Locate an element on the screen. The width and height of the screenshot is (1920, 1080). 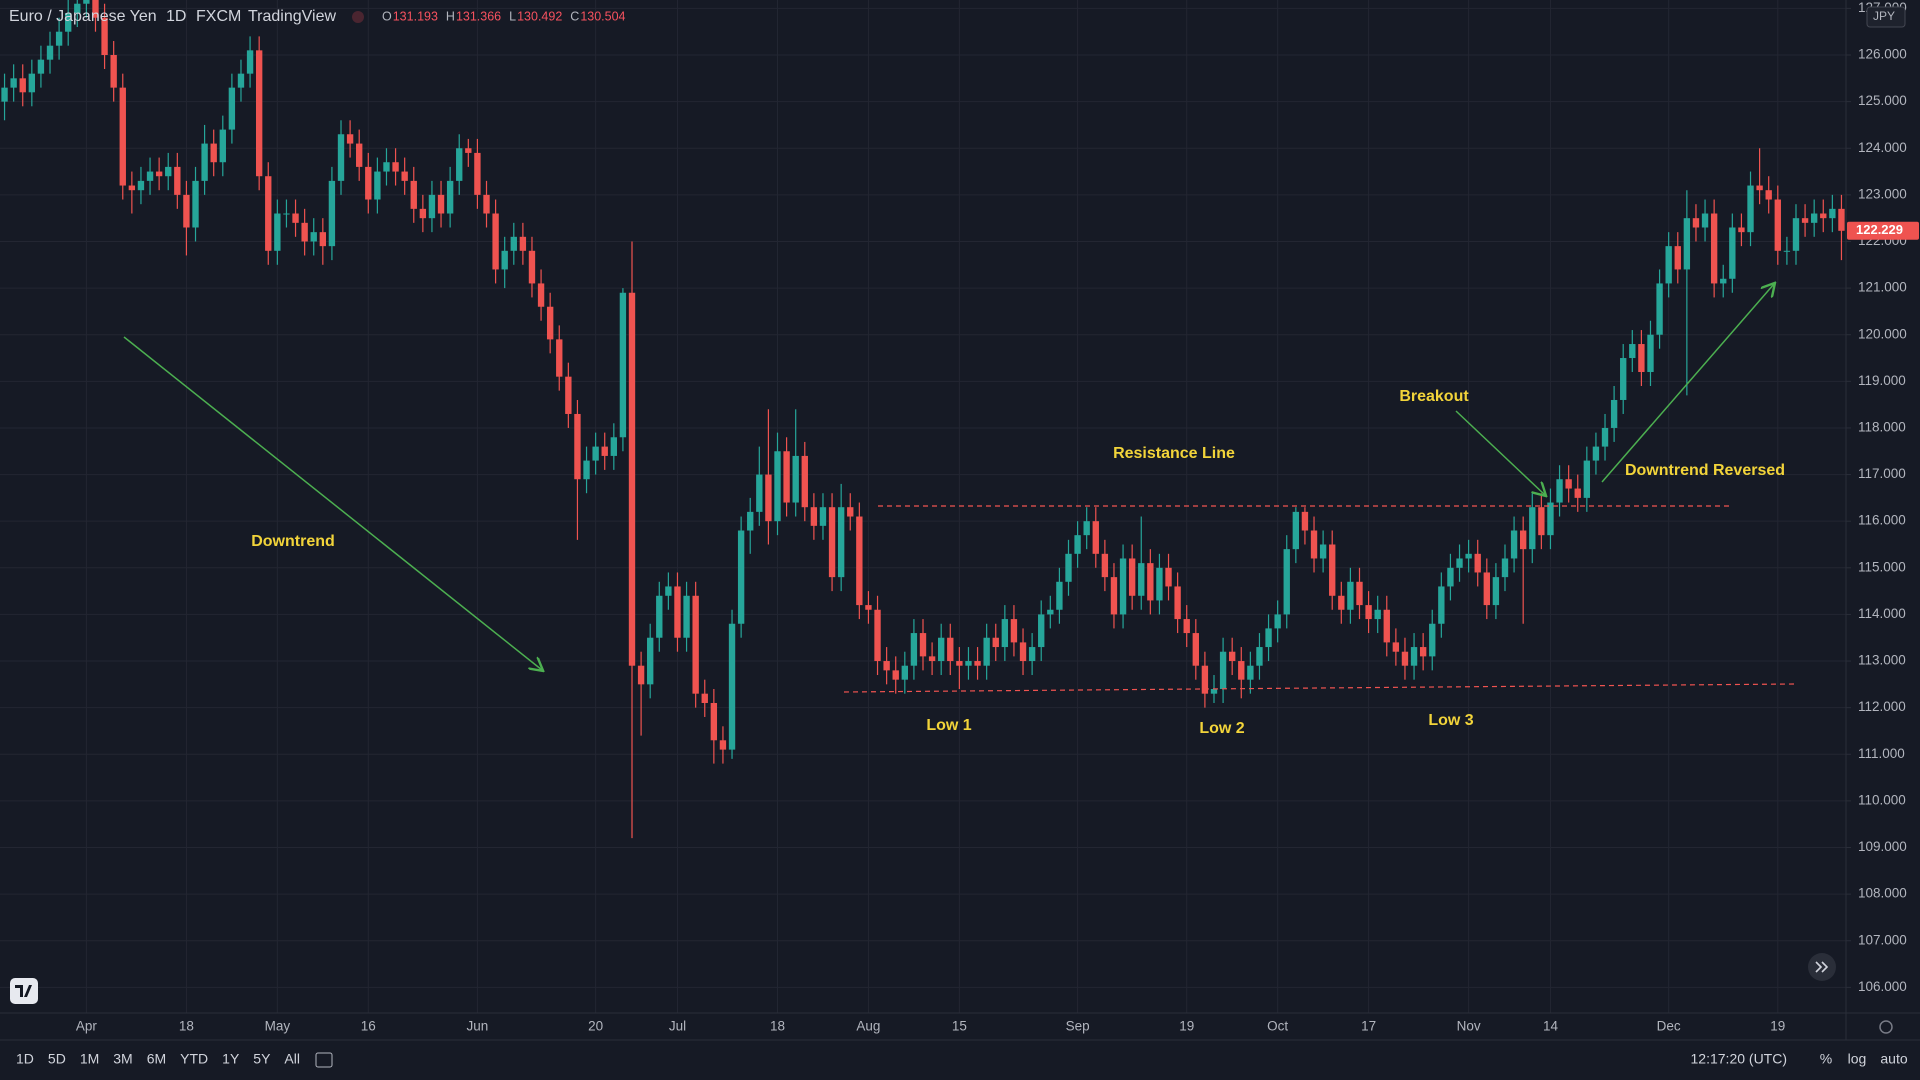
range-button: 1D is located at coordinates (25, 1059).